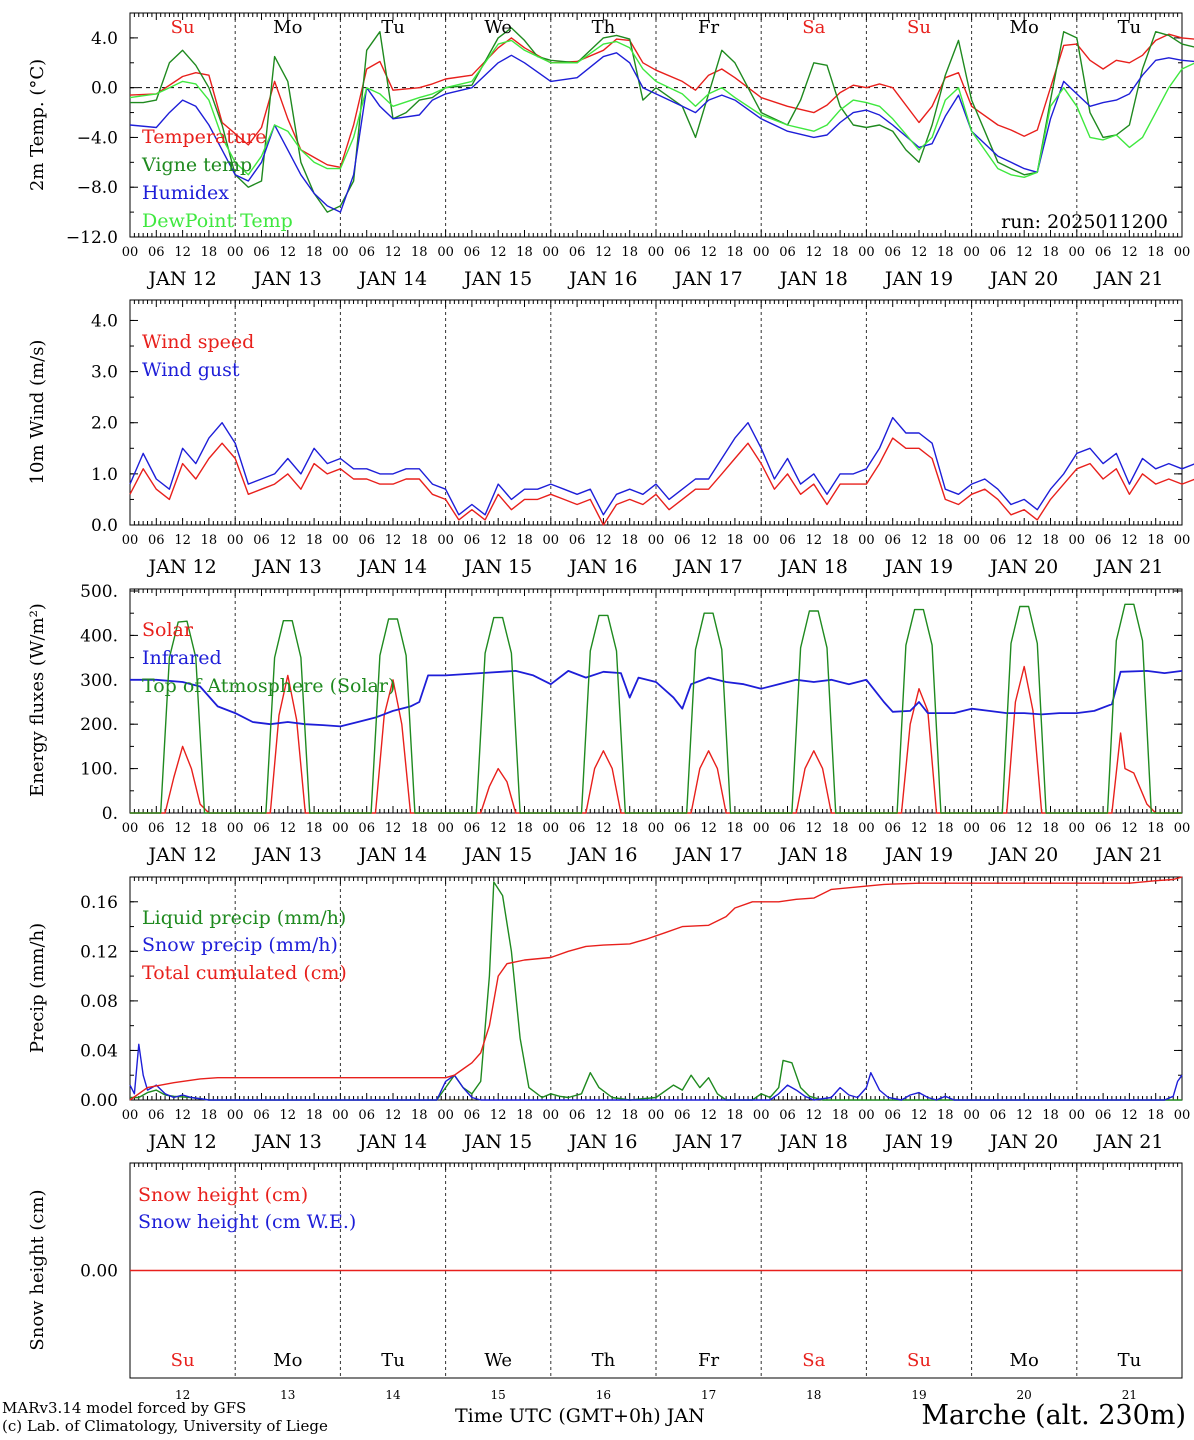 The image size is (1194, 1440). Describe the element at coordinates (37, 700) in the screenshot. I see `y-axis-label: Energy fluxes (W/m²)` at that location.